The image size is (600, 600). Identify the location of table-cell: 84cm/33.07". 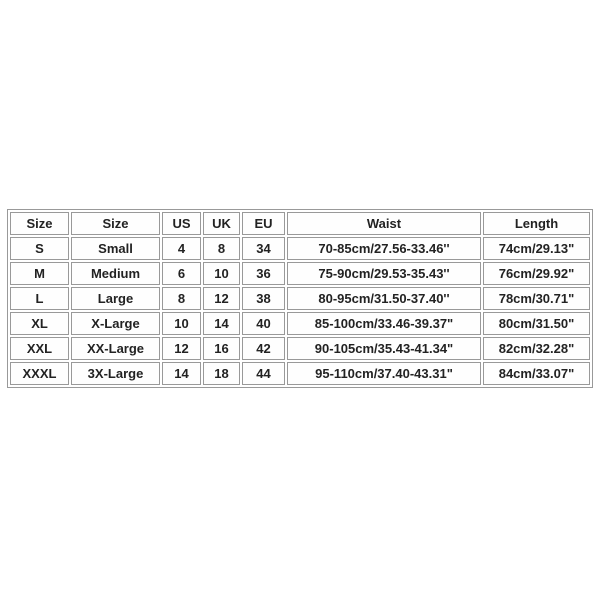
(536, 373).